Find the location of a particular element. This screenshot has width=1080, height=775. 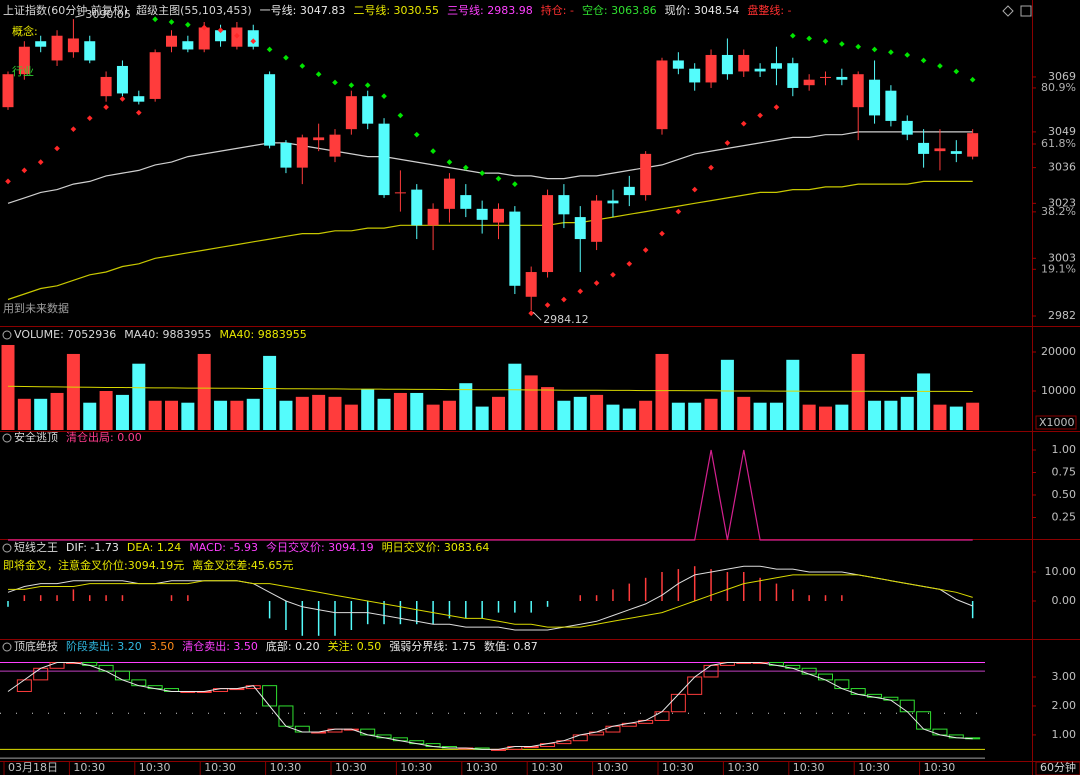

panel-header: 现价: 3048.54 is located at coordinates (702, 10).